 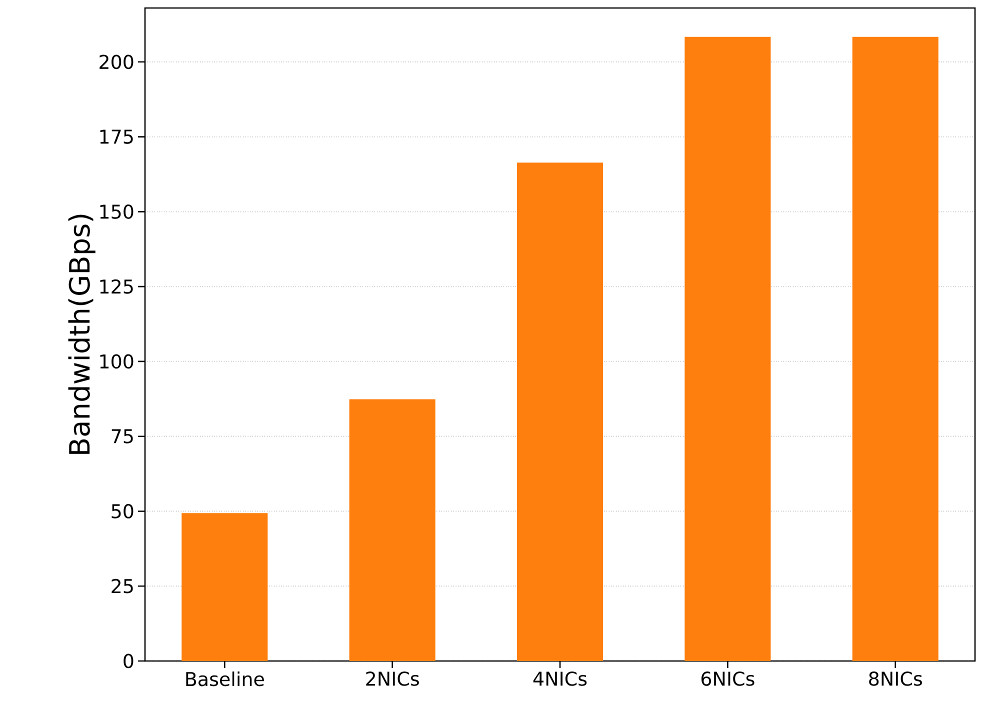 I want to click on y-tick-label: 175, so click(x=116, y=137).